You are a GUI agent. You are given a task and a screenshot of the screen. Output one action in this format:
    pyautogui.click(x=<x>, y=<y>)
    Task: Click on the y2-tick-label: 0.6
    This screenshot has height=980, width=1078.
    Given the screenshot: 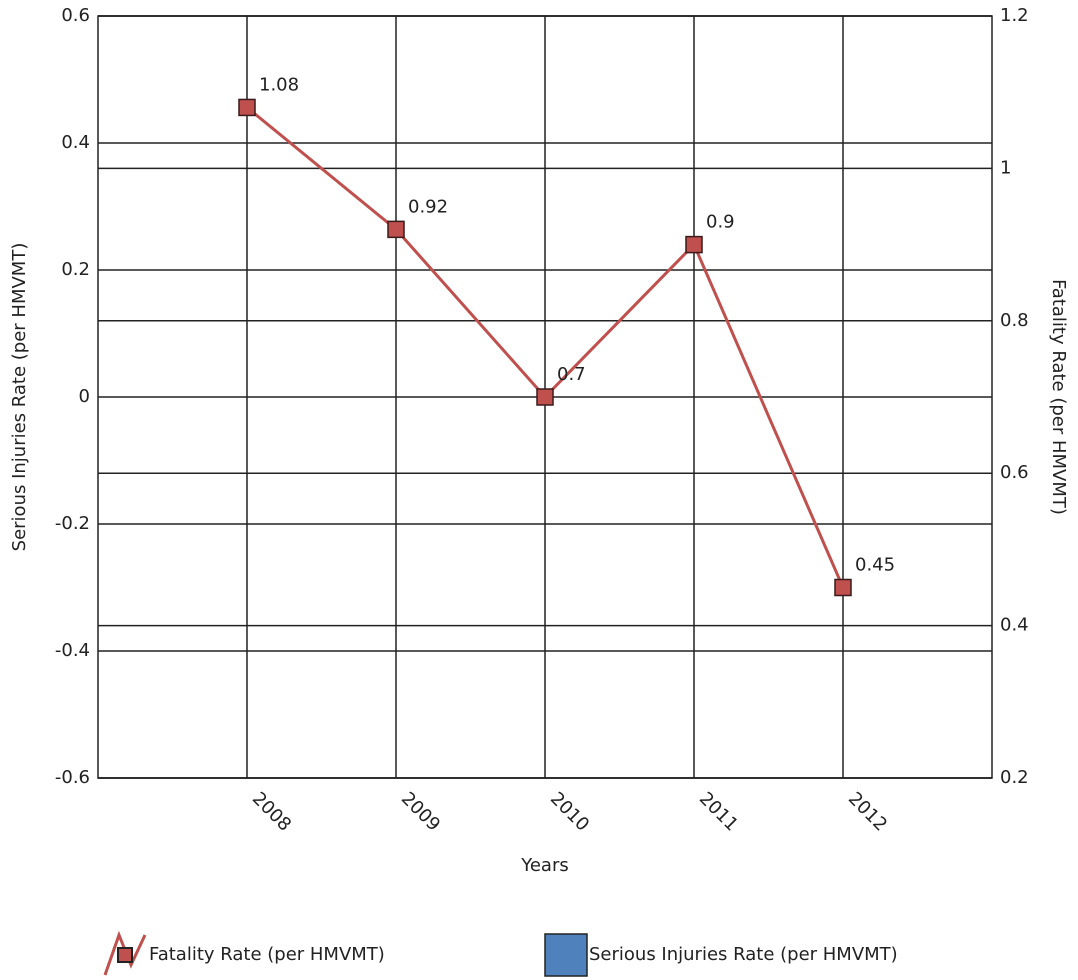 What is the action you would take?
    pyautogui.click(x=1014, y=472)
    